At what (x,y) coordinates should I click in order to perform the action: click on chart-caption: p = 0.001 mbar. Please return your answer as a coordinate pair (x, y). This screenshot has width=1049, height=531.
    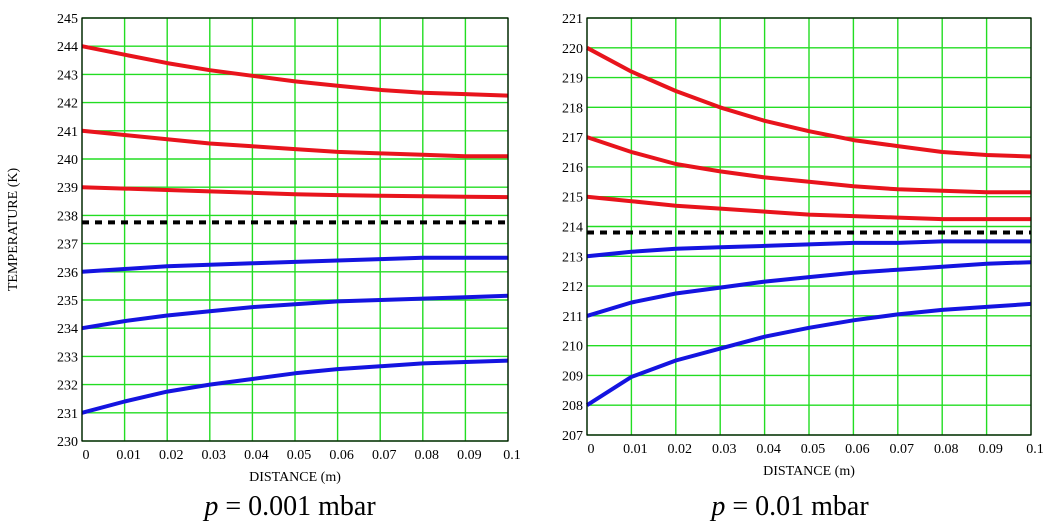
    Looking at the image, I should click on (289, 506).